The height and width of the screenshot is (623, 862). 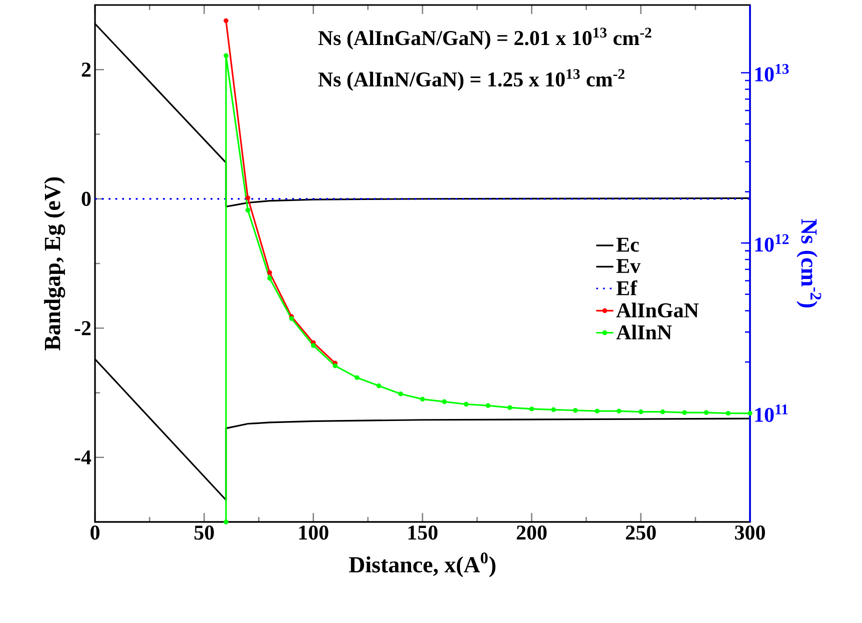 What do you see at coordinates (423, 533) in the screenshot?
I see `x-tick-label: 150` at bounding box center [423, 533].